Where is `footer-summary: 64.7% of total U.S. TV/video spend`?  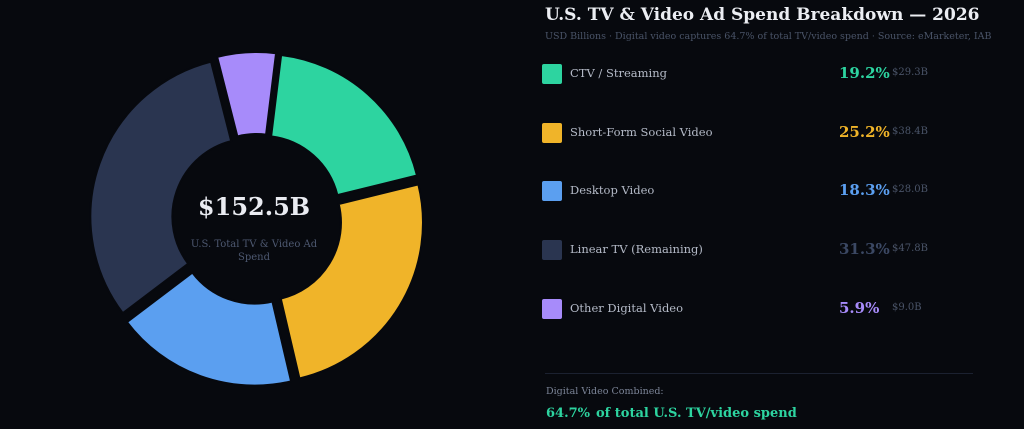 footer-summary: 64.7% of total U.S. TV/video spend is located at coordinates (674, 413).